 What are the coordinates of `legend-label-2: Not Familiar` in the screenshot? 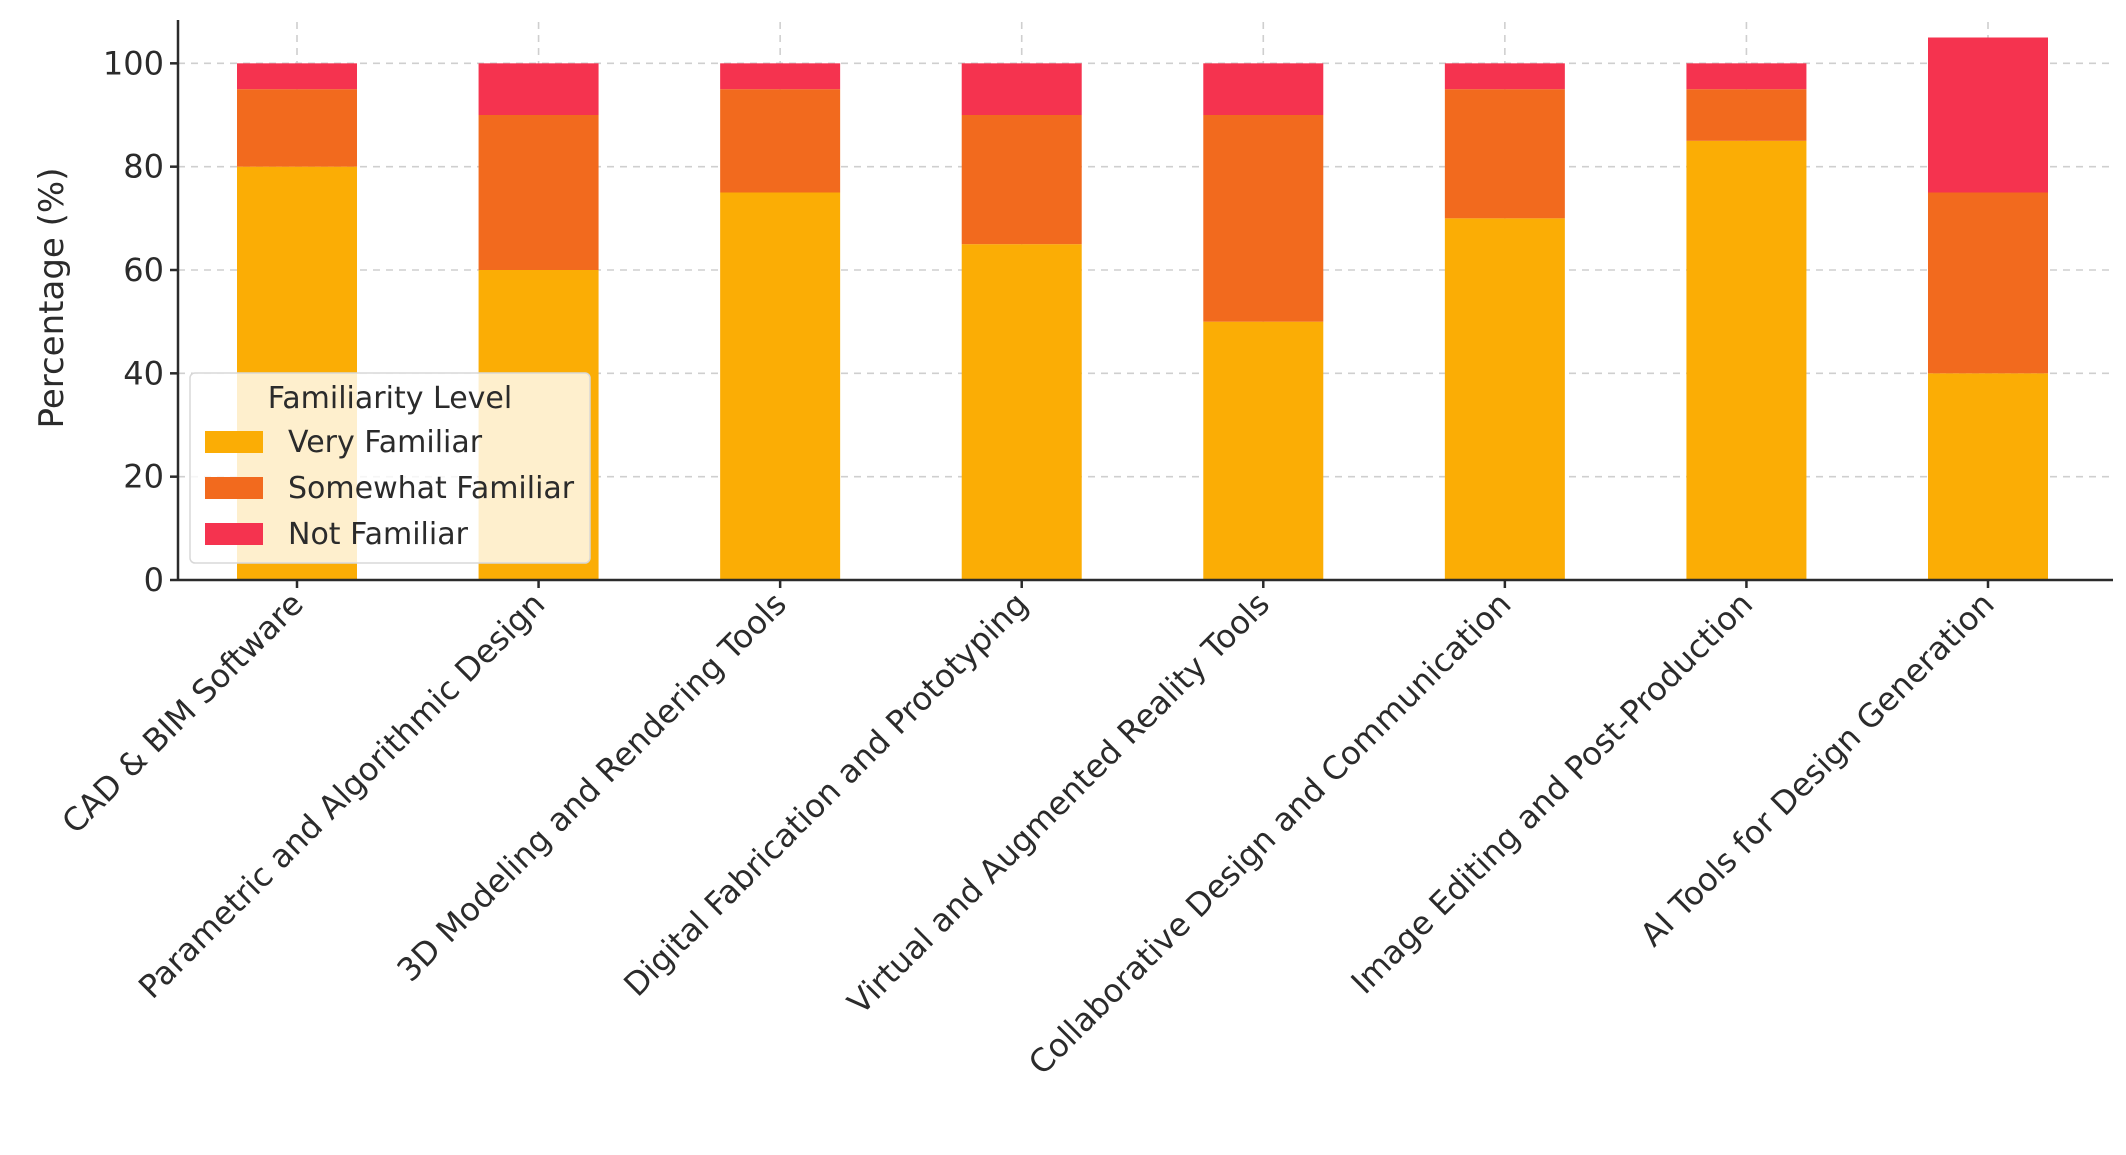 It's located at (378, 534).